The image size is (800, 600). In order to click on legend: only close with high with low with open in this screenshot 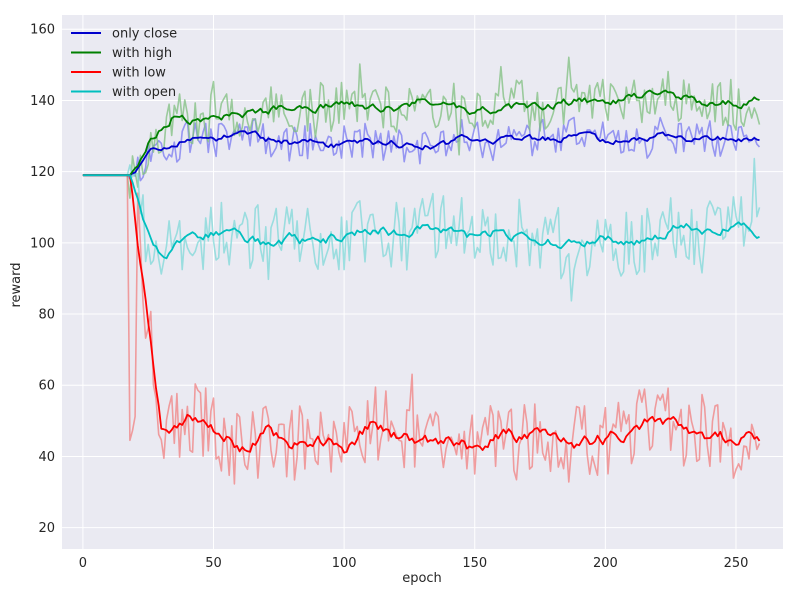, I will do `click(124, 63)`.